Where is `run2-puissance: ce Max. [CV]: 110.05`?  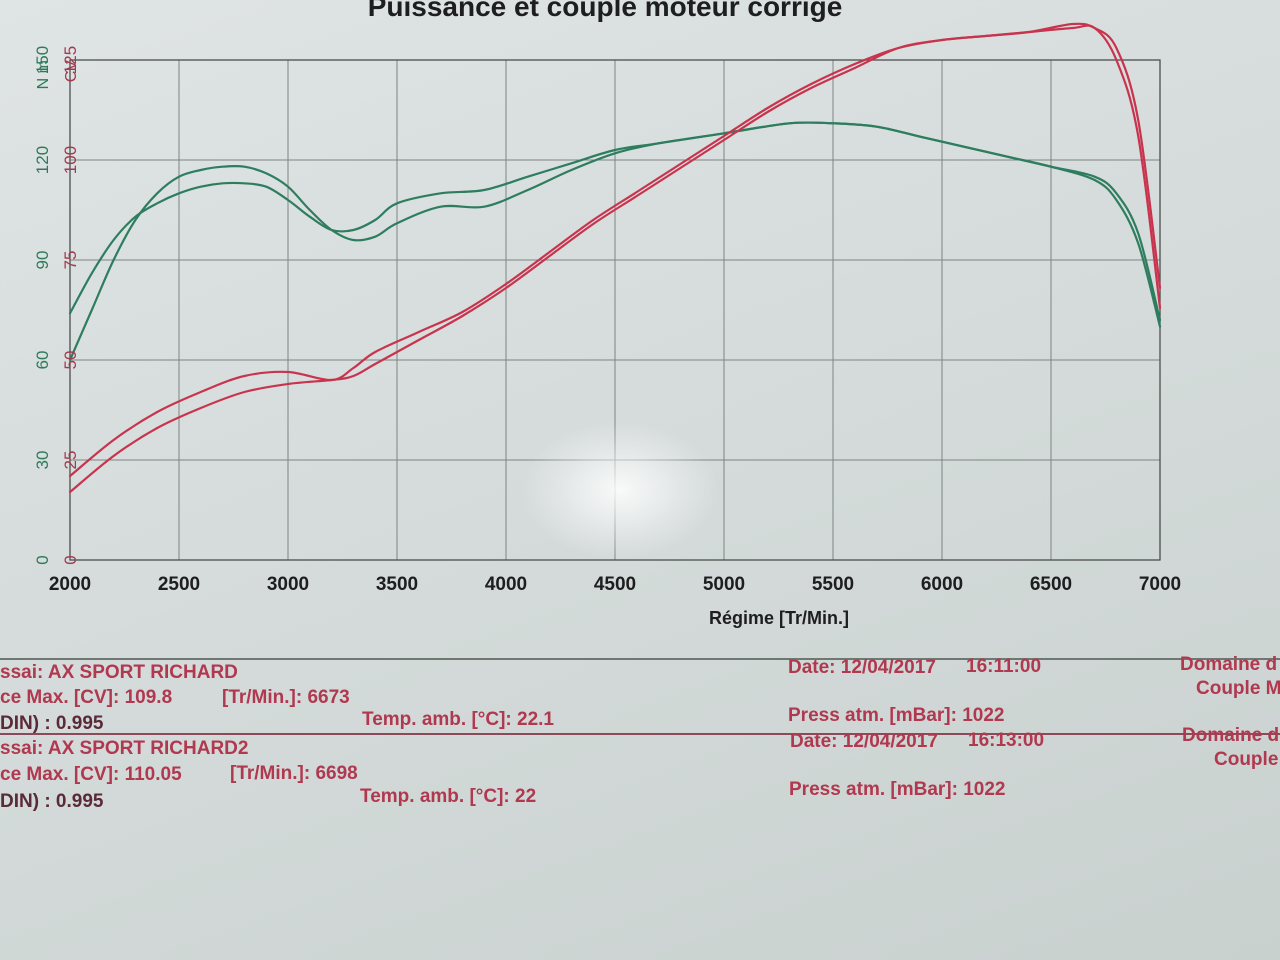
run2-puissance: ce Max. [CV]: 110.05 is located at coordinates (91, 774).